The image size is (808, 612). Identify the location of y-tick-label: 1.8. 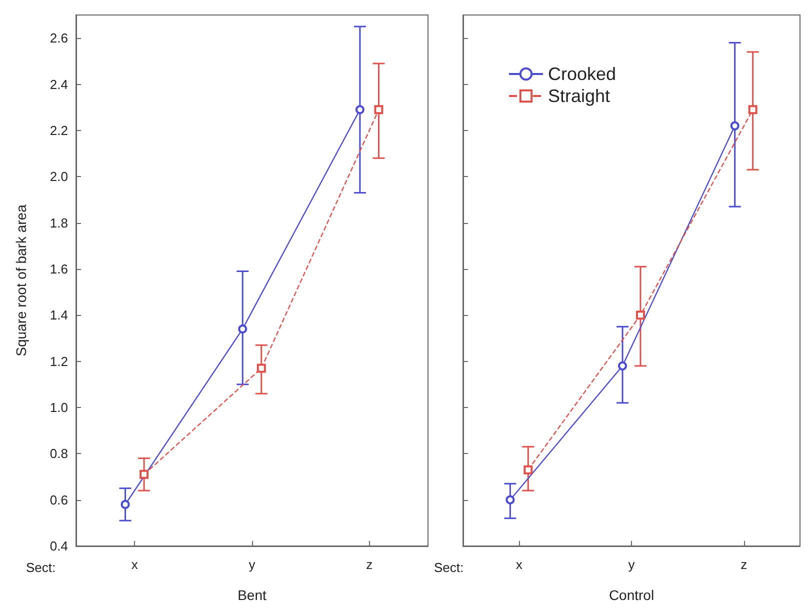
(59, 222).